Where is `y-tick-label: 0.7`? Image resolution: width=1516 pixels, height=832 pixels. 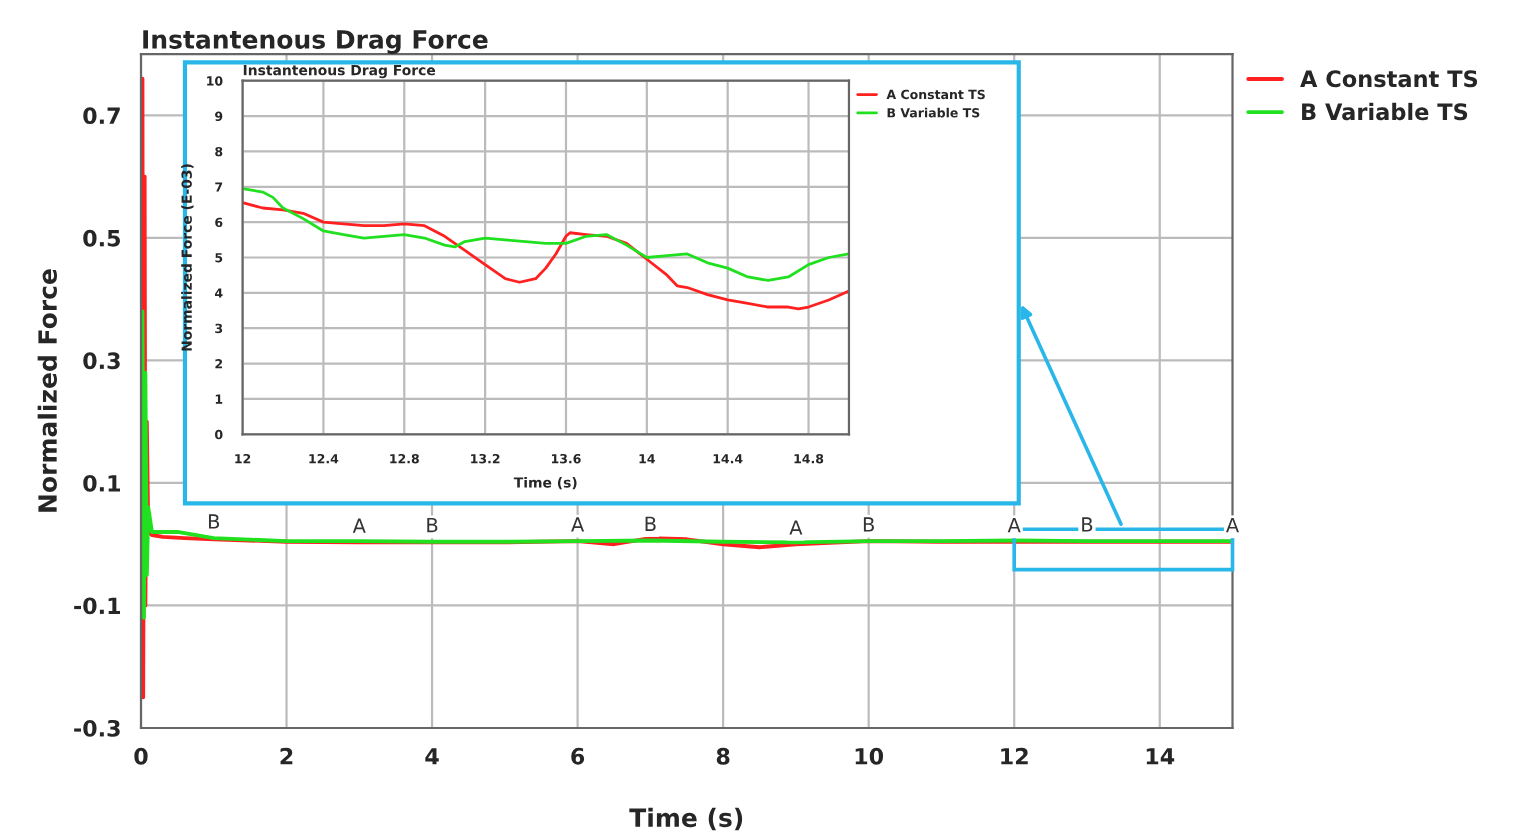 y-tick-label: 0.7 is located at coordinates (101, 116).